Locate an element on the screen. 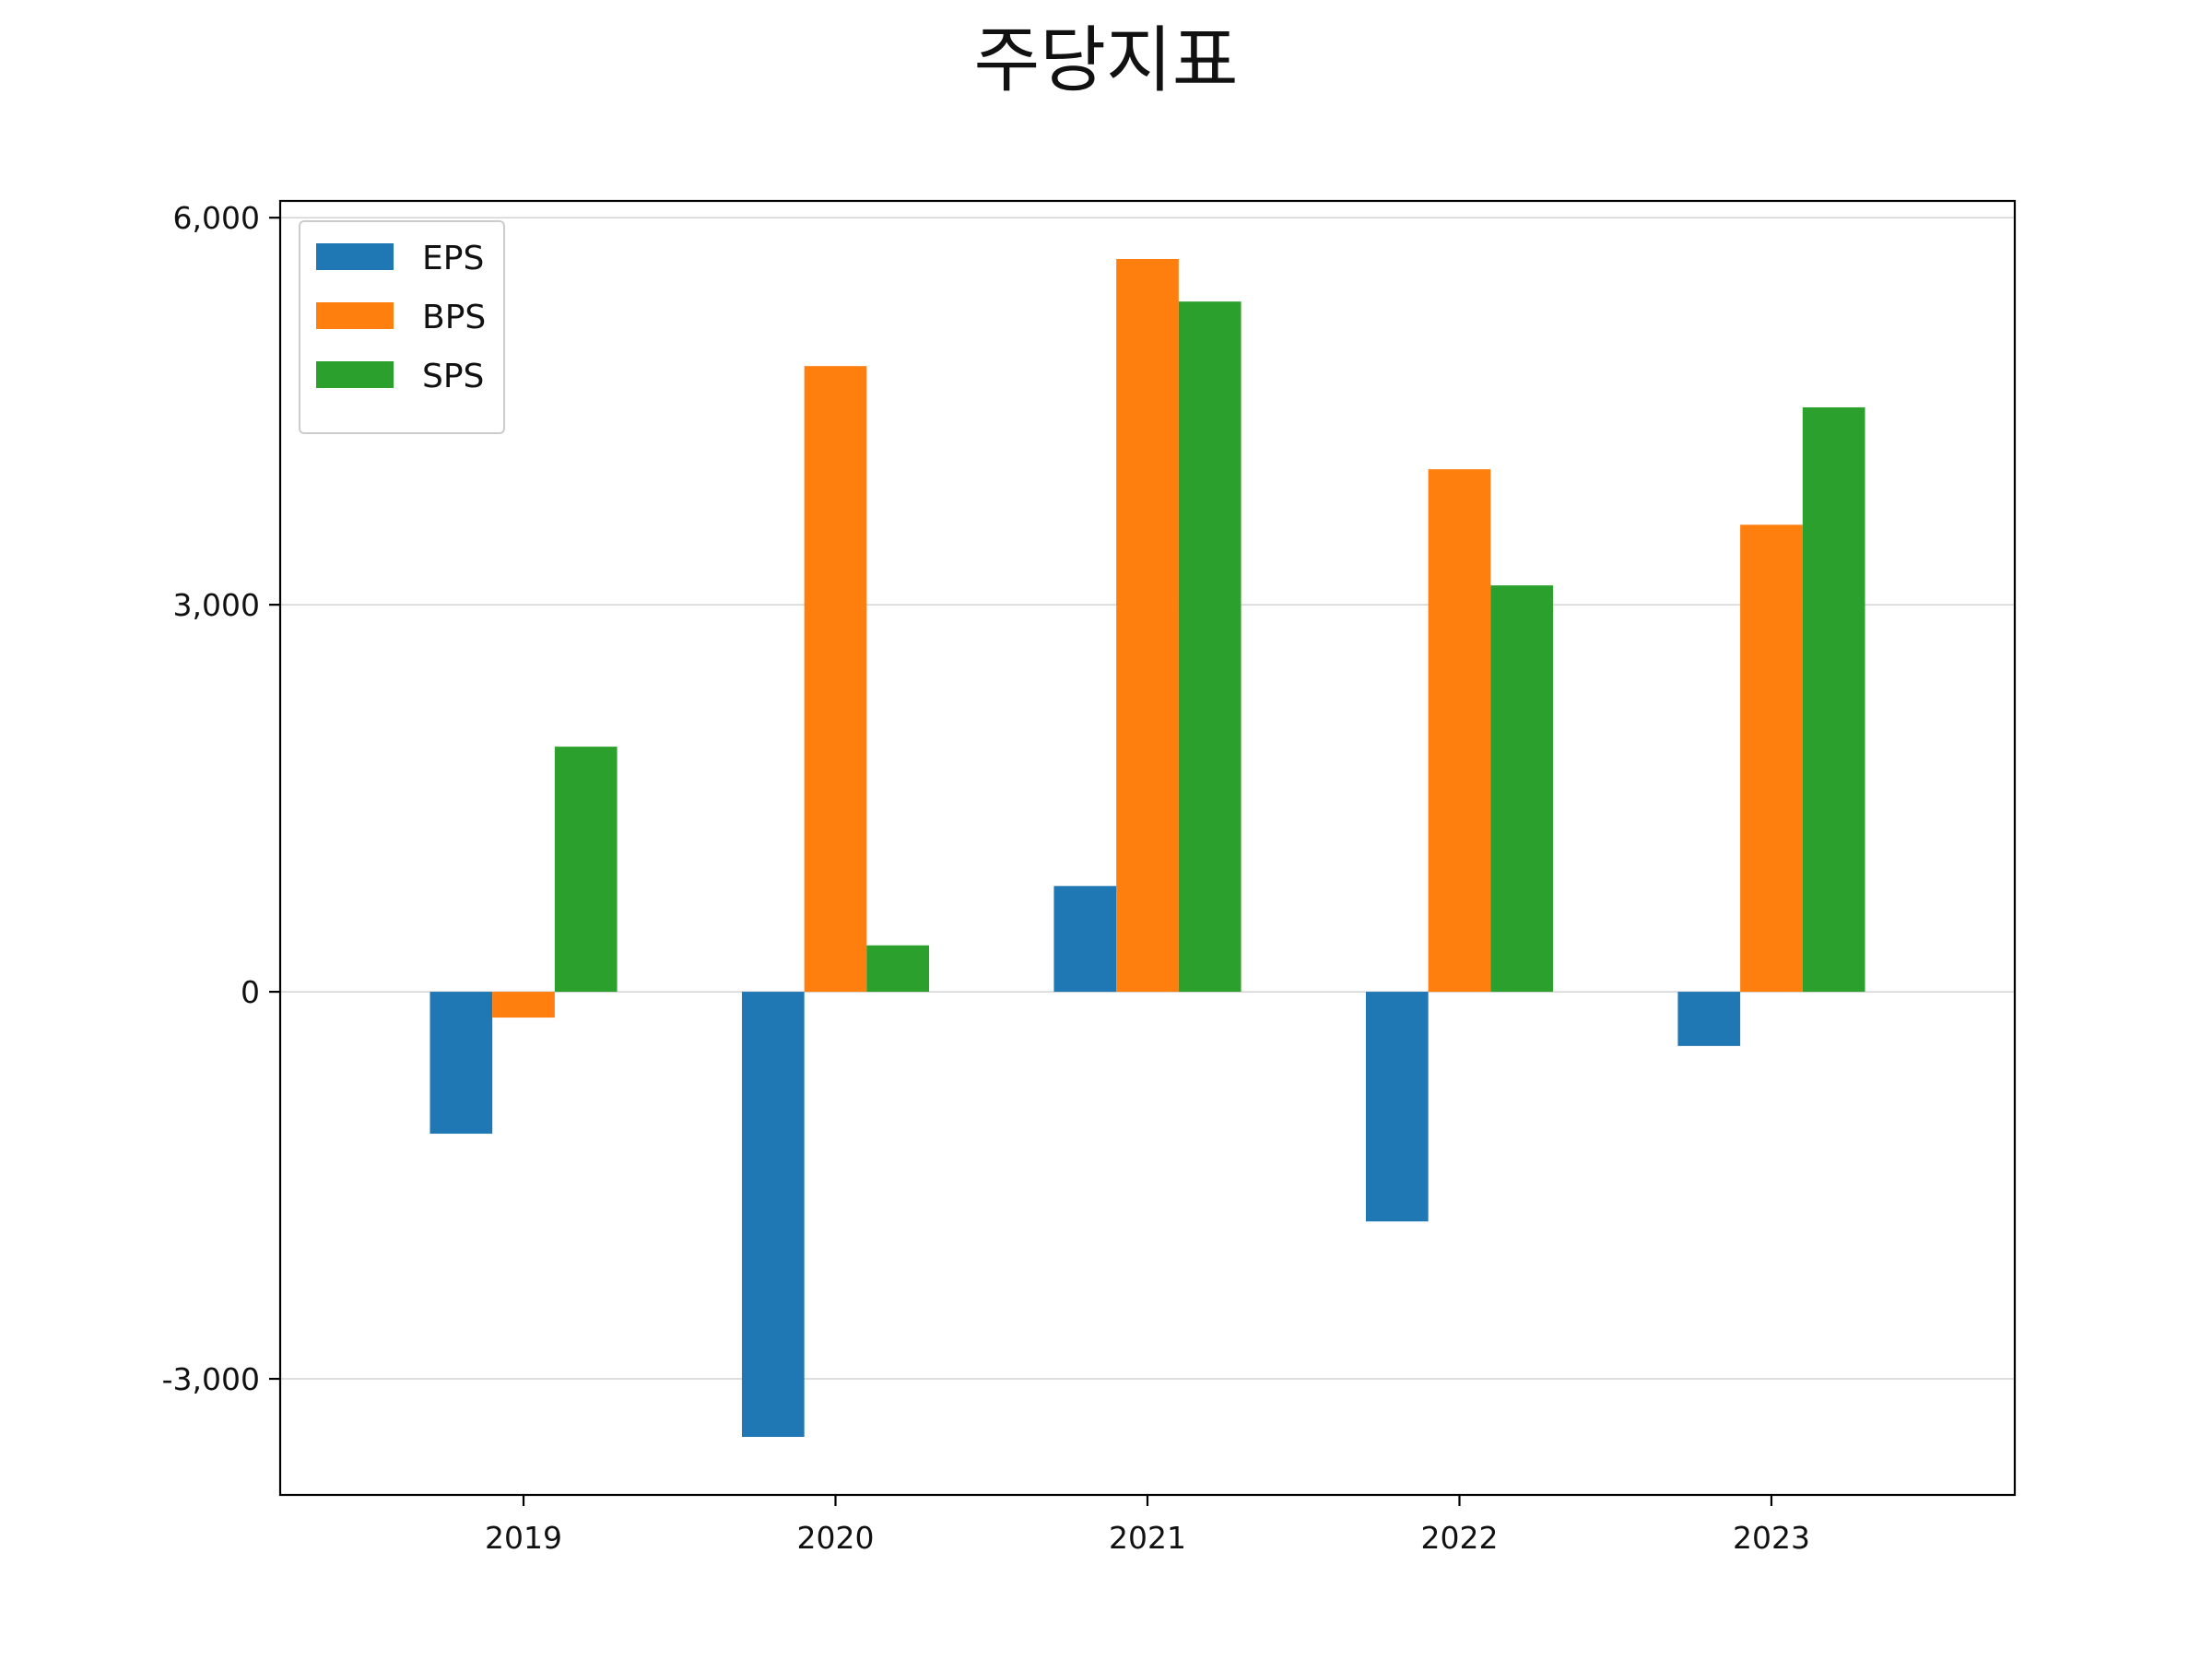 The image size is (2212, 1659). bar-eps-2022 is located at coordinates (1397, 1107).